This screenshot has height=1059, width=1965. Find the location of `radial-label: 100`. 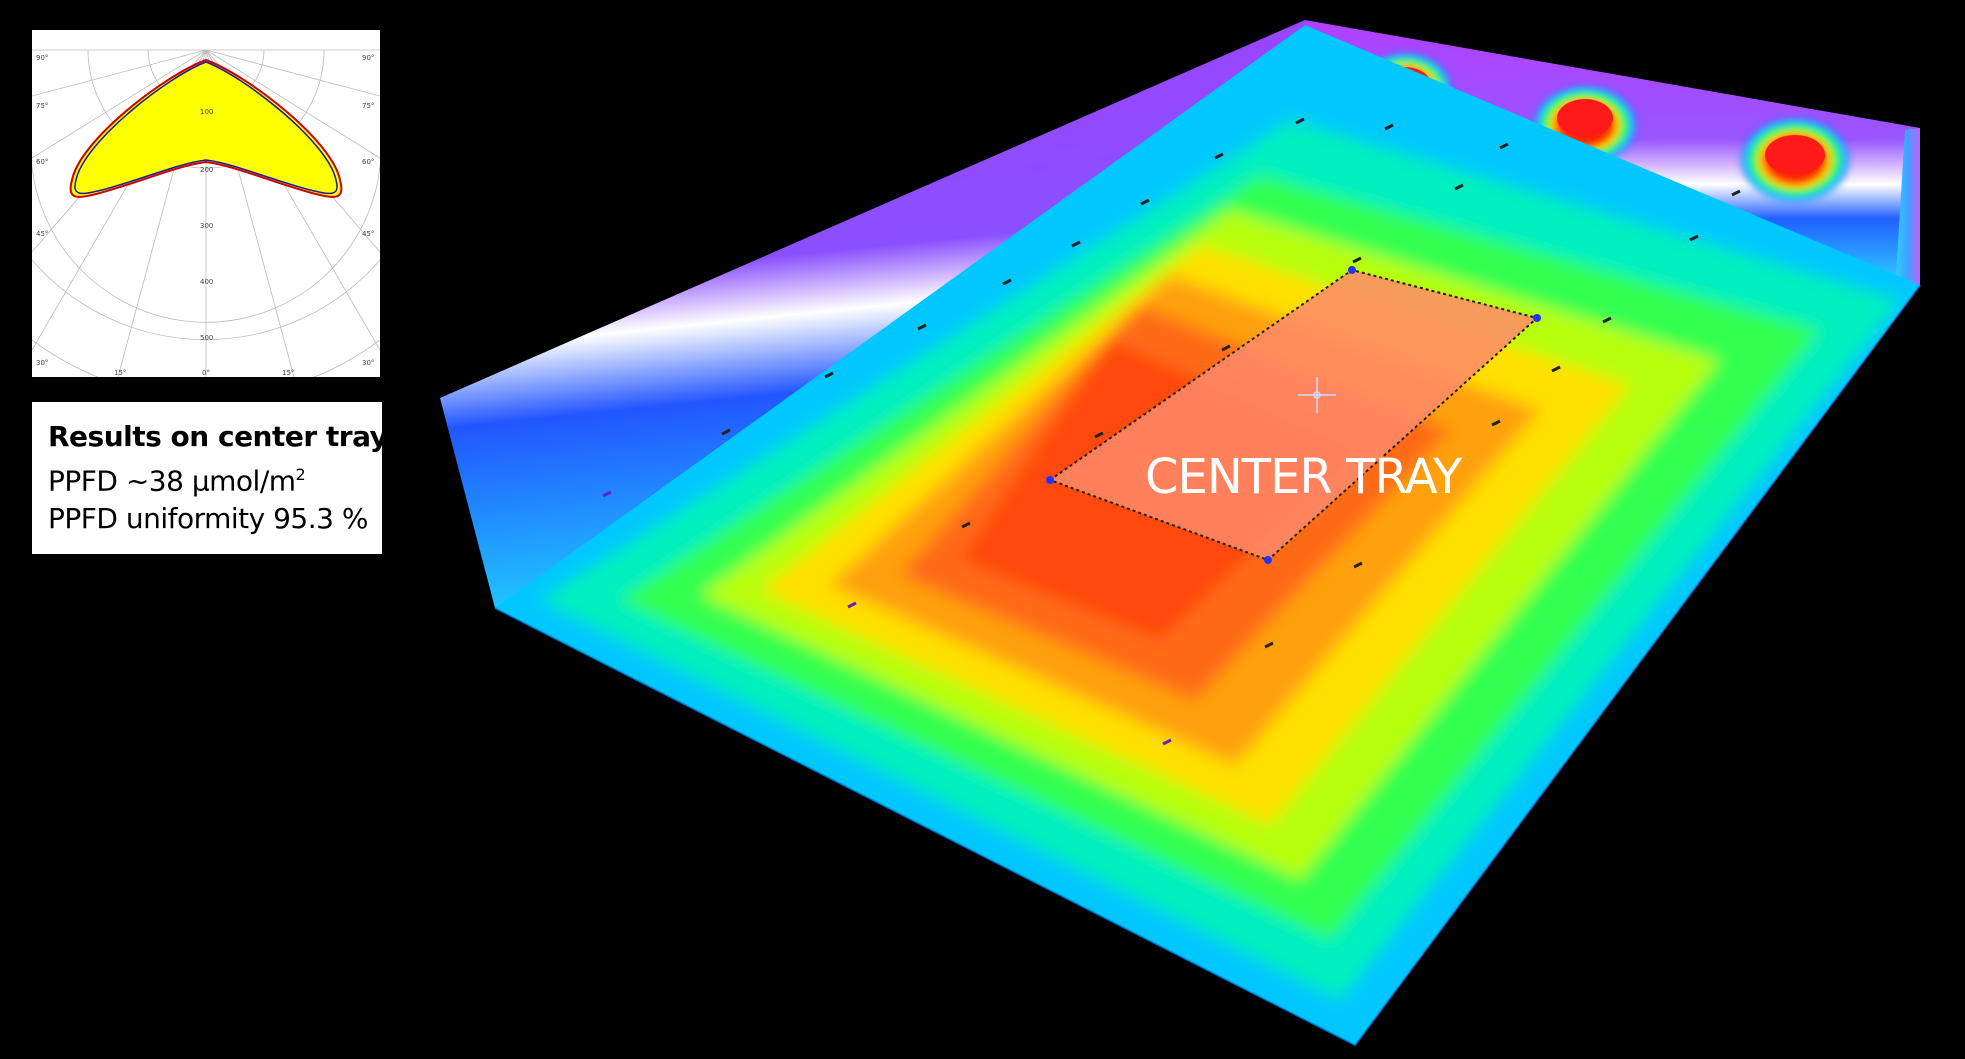

radial-label: 100 is located at coordinates (206, 112).